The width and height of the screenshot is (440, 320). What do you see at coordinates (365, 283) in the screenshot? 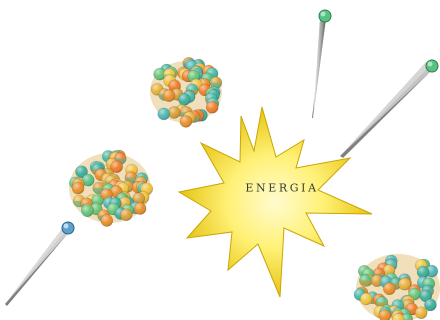
I see `particle-split-accent` at bounding box center [365, 283].